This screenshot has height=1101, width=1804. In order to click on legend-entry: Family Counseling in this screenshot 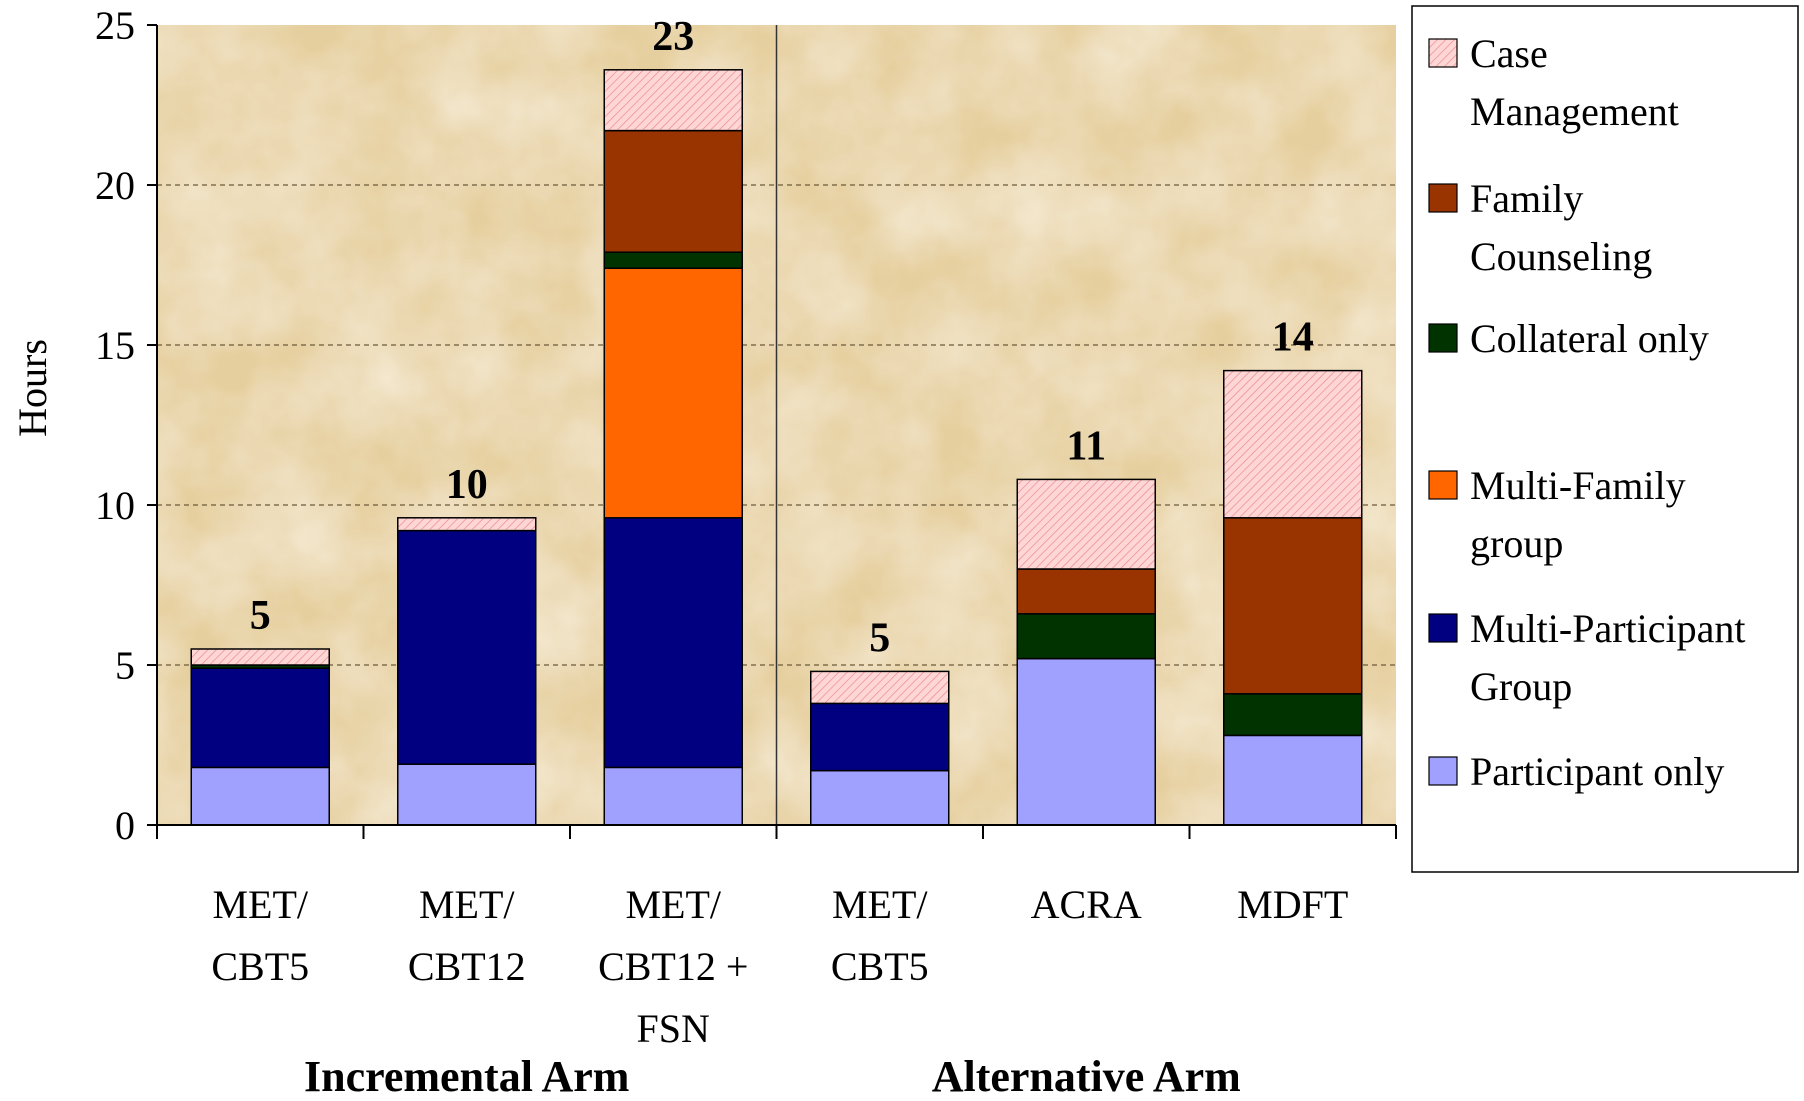, I will do `click(1561, 227)`.